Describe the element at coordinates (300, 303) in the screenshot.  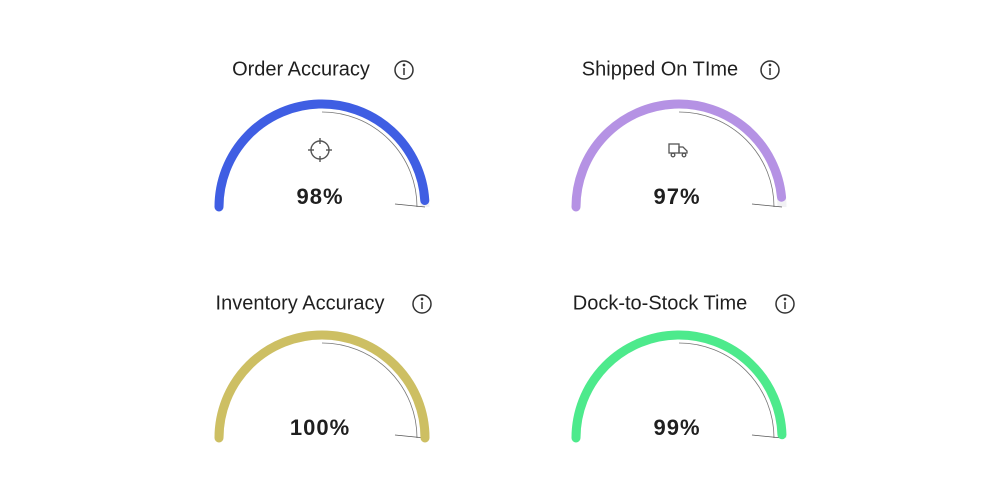
I see `gauge-title: Inventory Accuracy` at that location.